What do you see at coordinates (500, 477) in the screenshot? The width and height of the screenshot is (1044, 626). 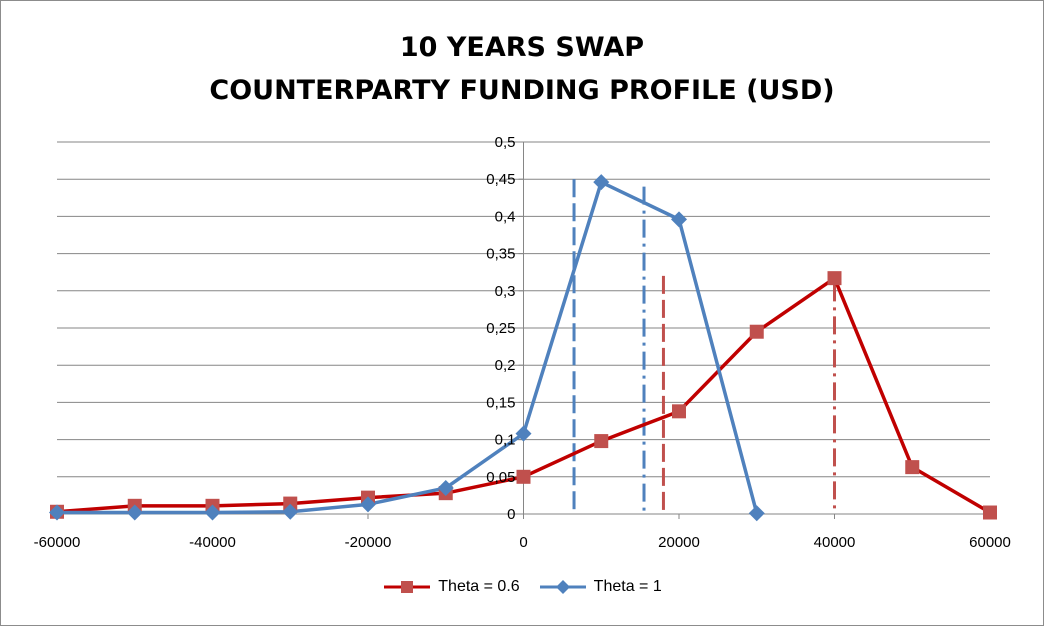 I see `y-tick-label: 0,05` at bounding box center [500, 477].